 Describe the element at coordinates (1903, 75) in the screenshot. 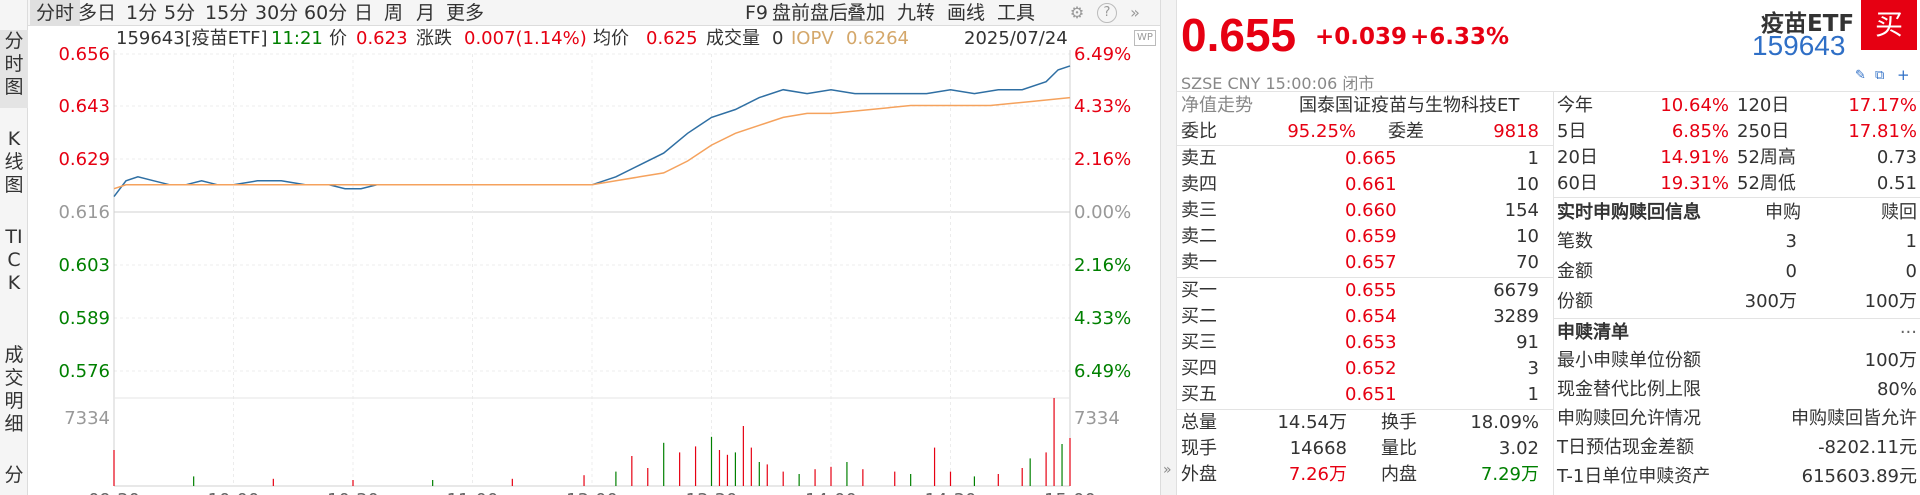

I see `add-icon: +` at that location.